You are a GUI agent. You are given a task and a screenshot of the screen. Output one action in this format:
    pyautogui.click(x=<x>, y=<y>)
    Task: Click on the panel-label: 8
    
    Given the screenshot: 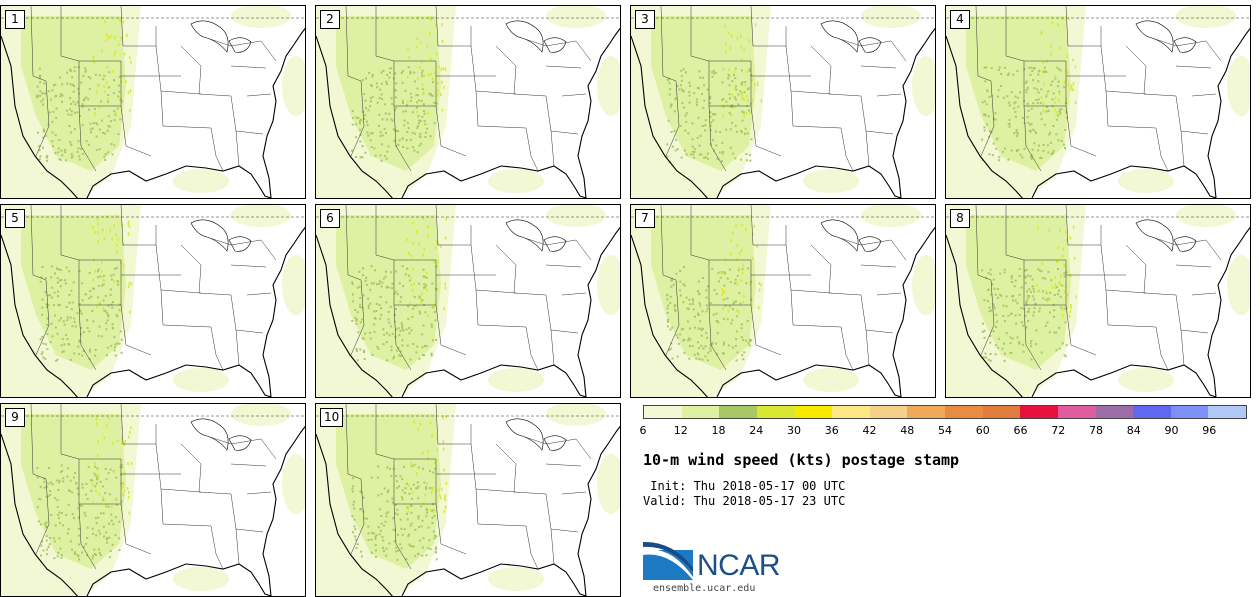 What is the action you would take?
    pyautogui.click(x=960, y=218)
    